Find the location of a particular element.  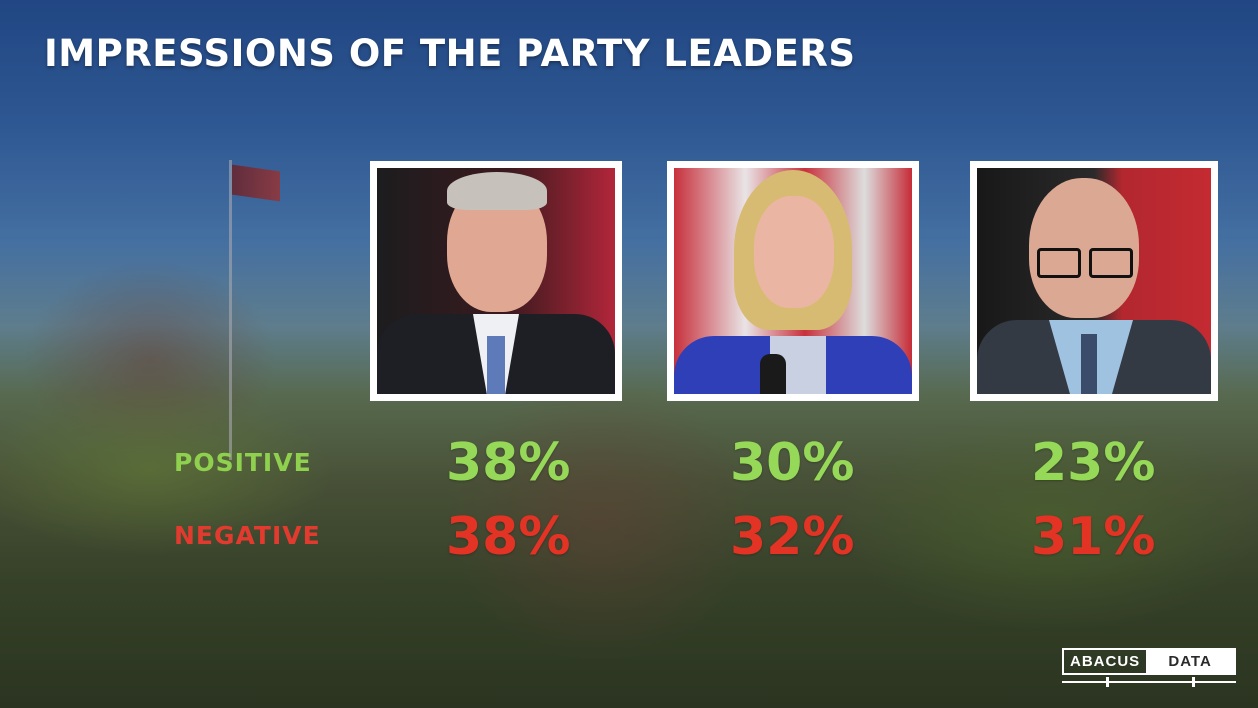

positive-value-2: 30% is located at coordinates (792, 463).